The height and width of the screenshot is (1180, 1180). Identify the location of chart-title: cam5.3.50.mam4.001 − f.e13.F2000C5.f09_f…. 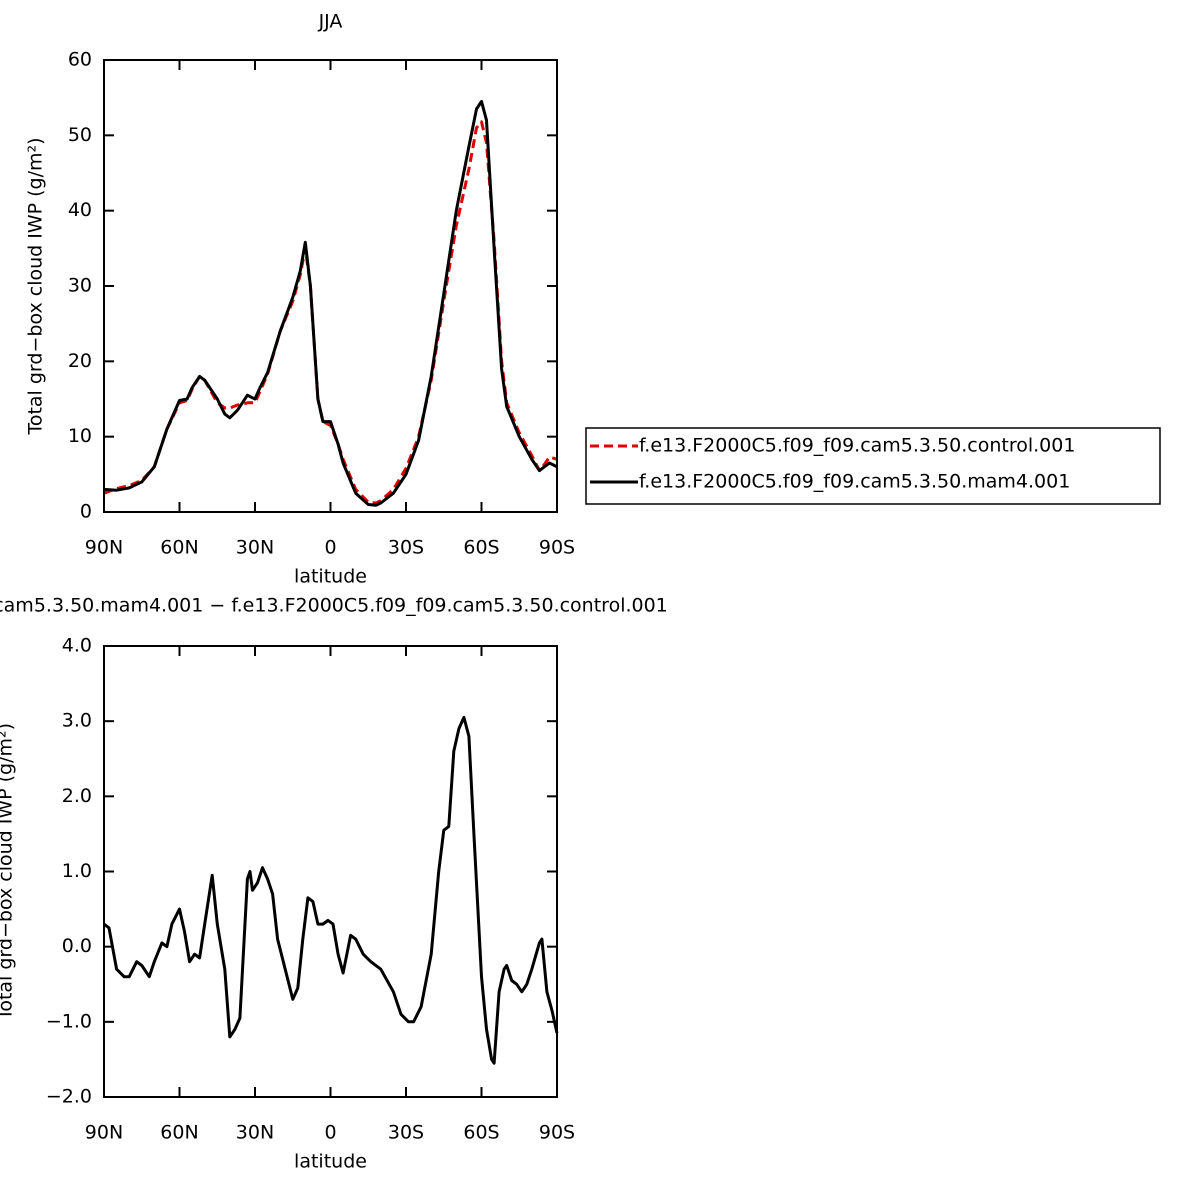
(334, 606).